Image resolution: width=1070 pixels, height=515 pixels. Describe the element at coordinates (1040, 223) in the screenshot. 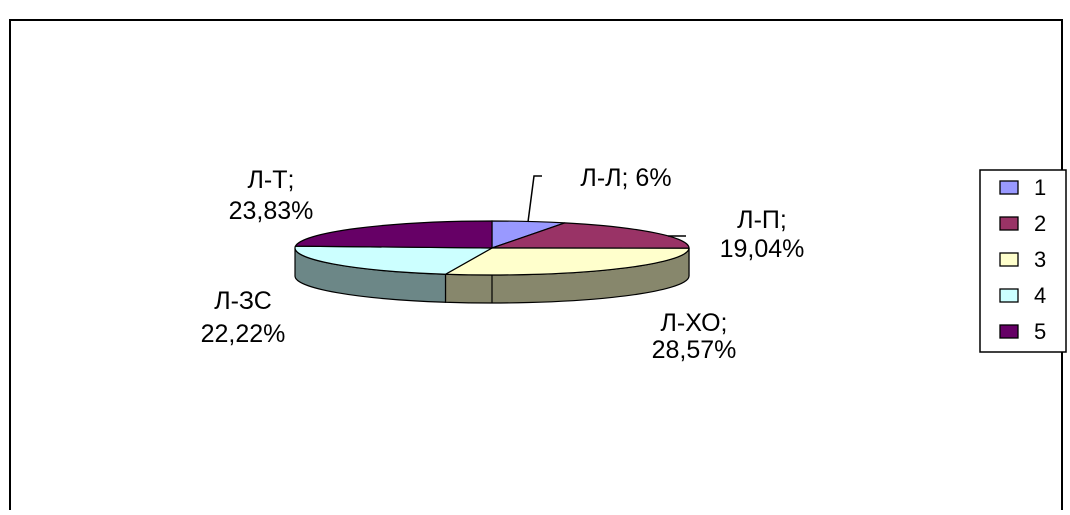

I see `legend-label-2: 2` at that location.